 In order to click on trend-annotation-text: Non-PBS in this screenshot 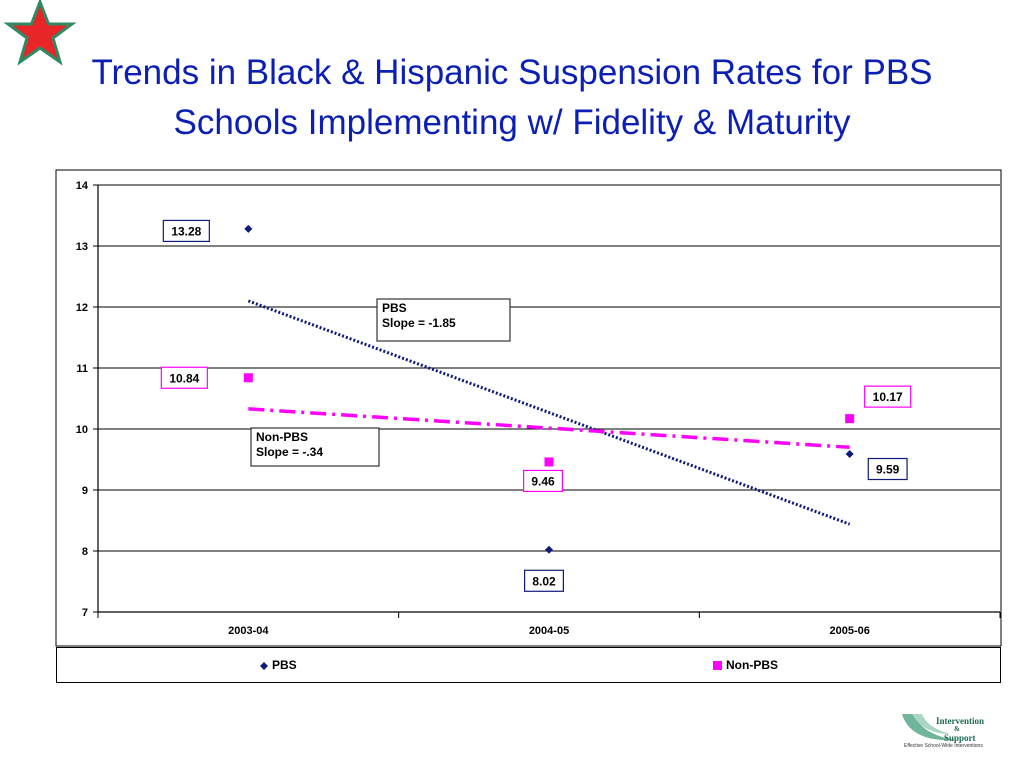, I will do `click(282, 437)`.